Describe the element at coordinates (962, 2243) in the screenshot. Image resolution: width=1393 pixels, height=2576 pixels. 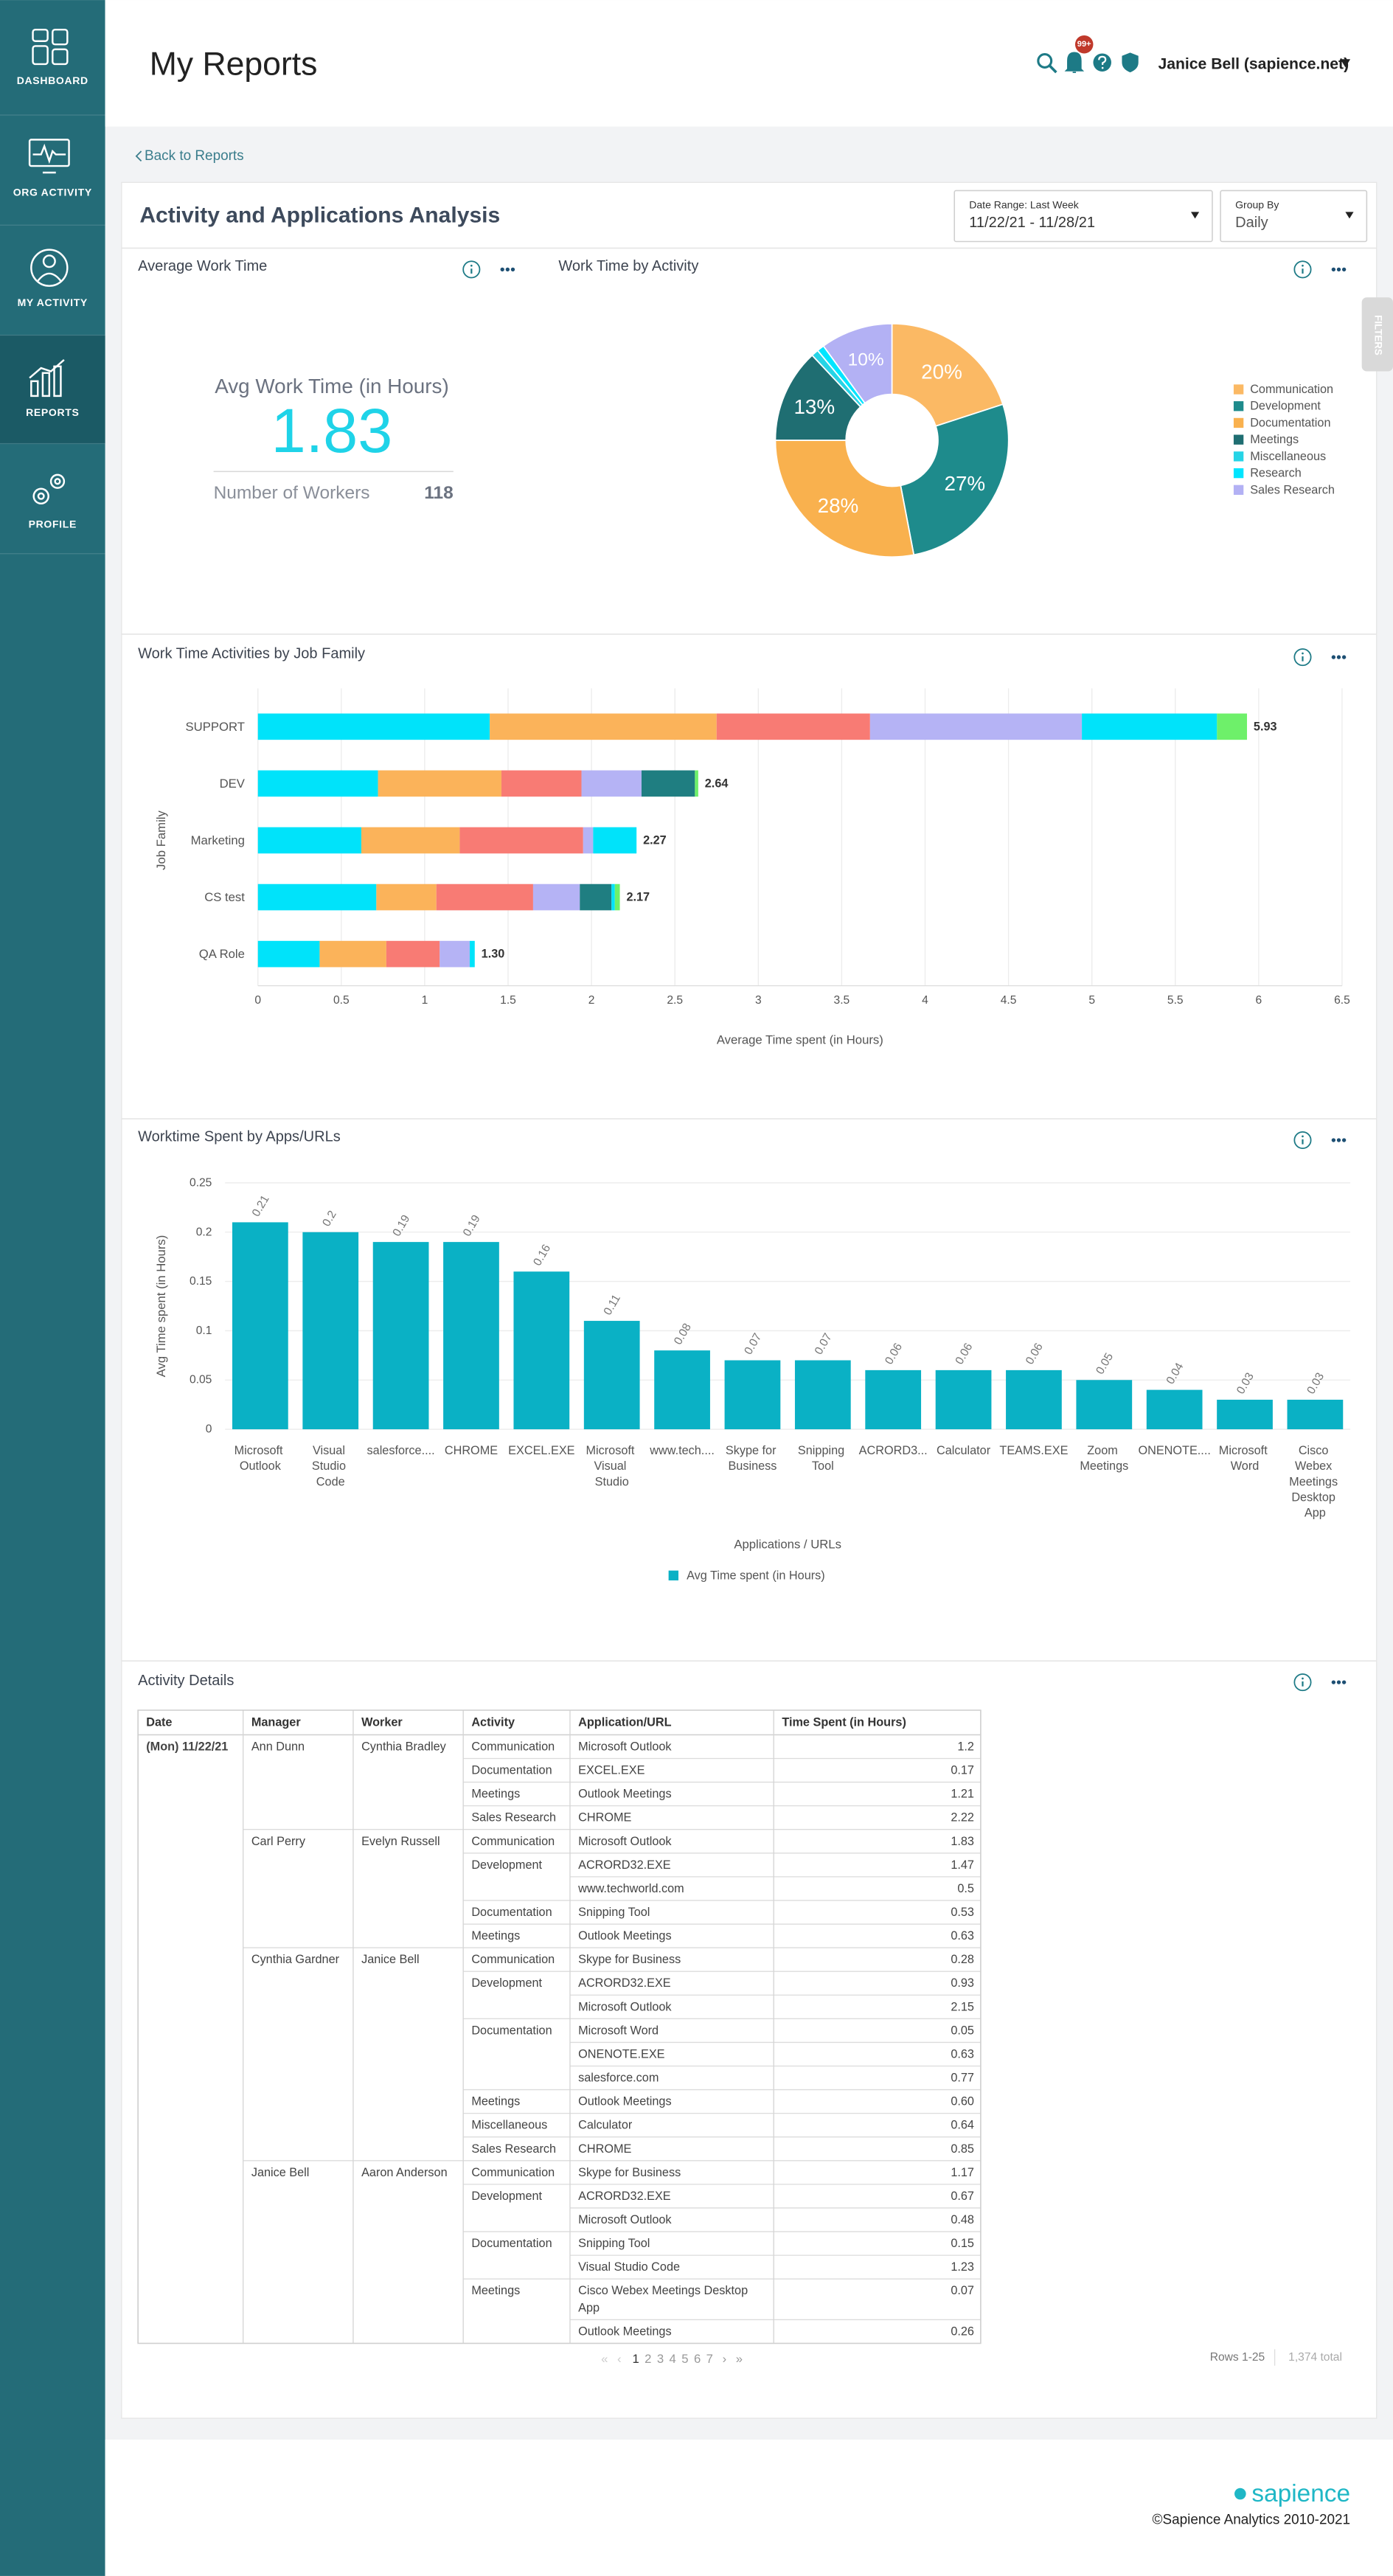
I see `table-cell-number: 0.15` at that location.